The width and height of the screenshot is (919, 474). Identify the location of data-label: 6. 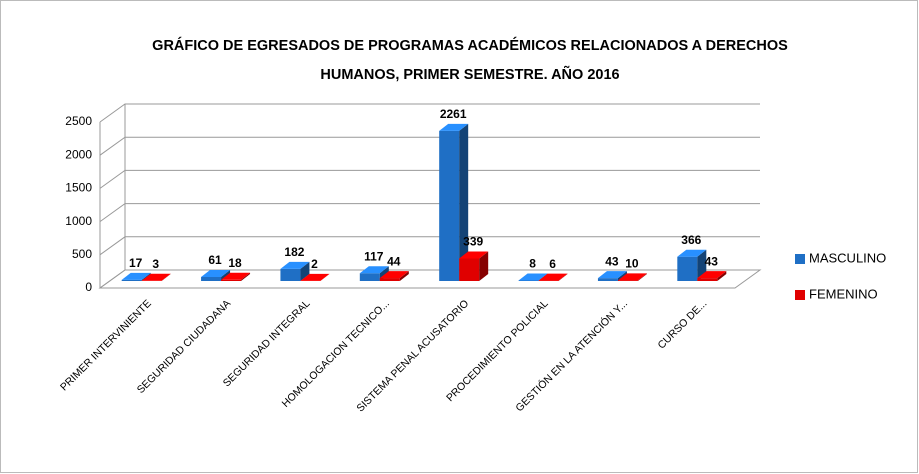
(552, 264).